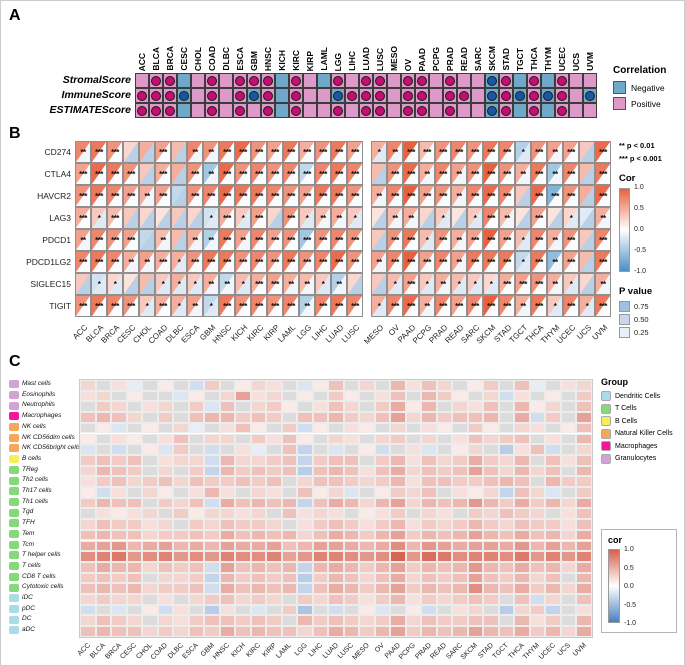 Image resolution: width=685 pixels, height=666 pixels. I want to click on significance-stars: *, so click(163, 284).